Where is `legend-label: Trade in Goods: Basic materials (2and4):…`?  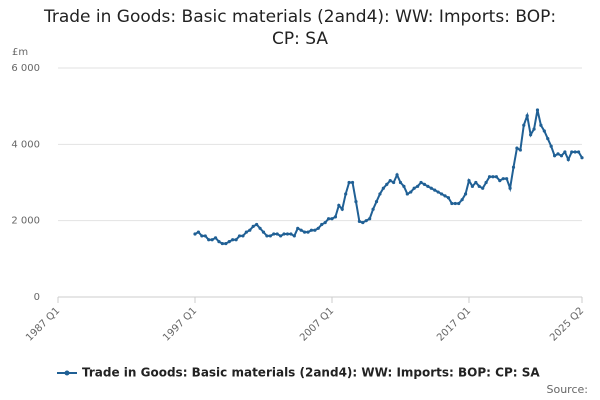
legend-label: Trade in Goods: Basic materials (2and4):… is located at coordinates (311, 373).